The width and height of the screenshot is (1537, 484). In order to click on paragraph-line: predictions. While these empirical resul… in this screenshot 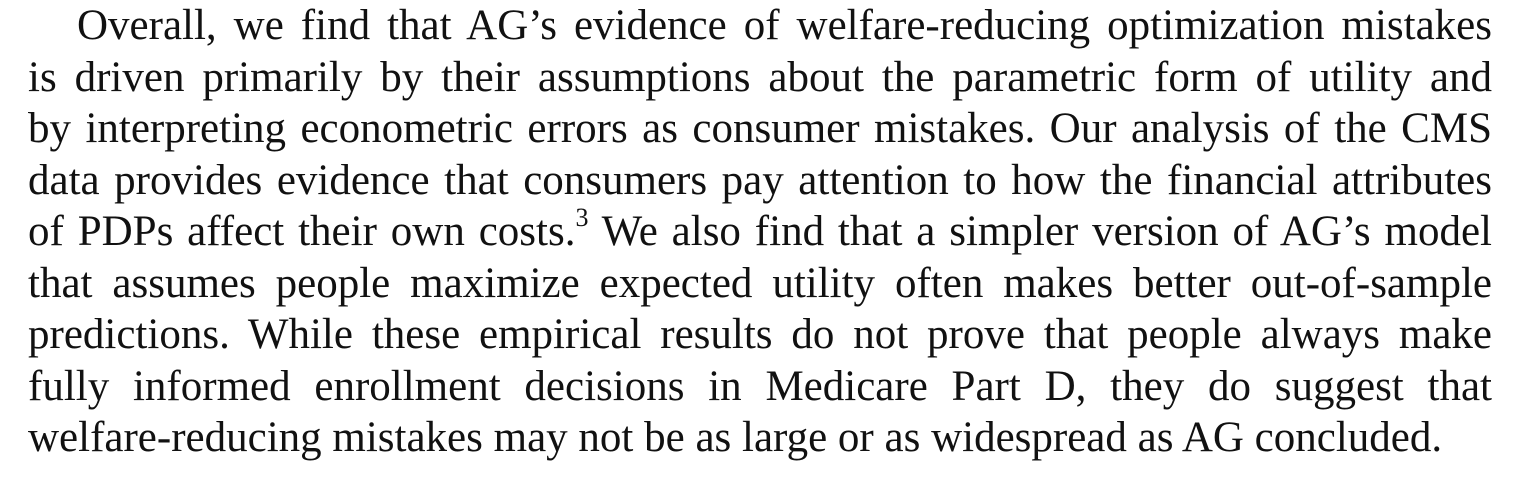, I will do `click(760, 334)`.